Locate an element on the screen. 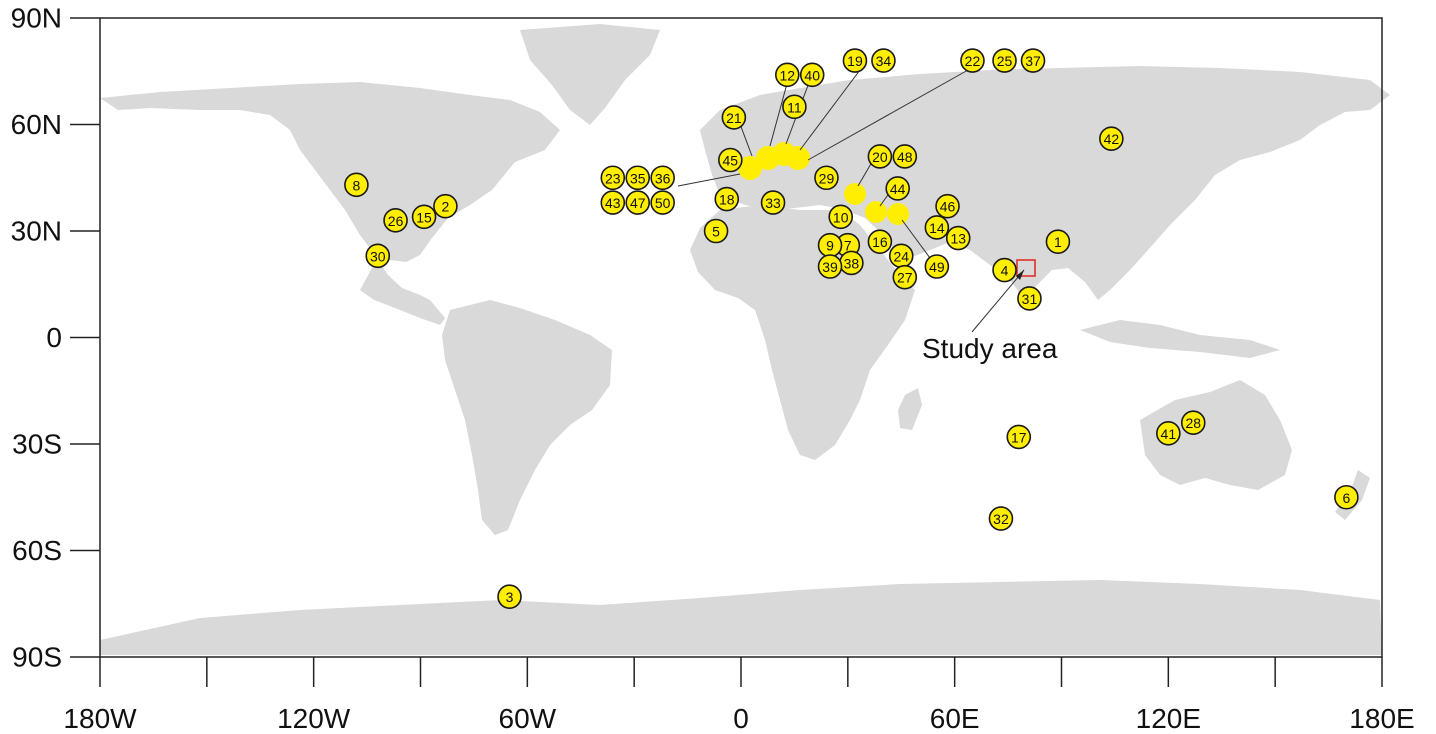 This screenshot has width=1436, height=734. site-marker-16: 16 is located at coordinates (880, 241).